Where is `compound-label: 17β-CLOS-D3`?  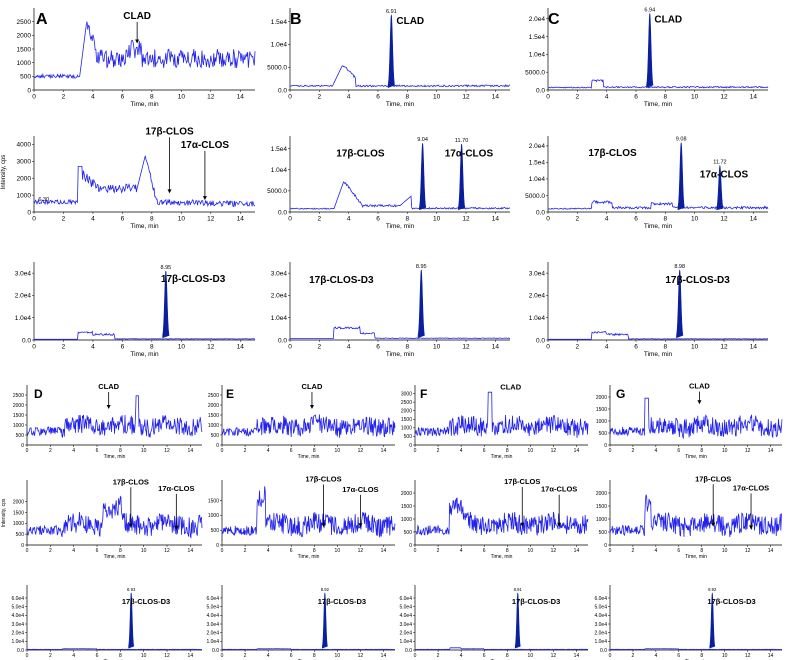
compound-label: 17β-CLOS-D3 is located at coordinates (146, 601).